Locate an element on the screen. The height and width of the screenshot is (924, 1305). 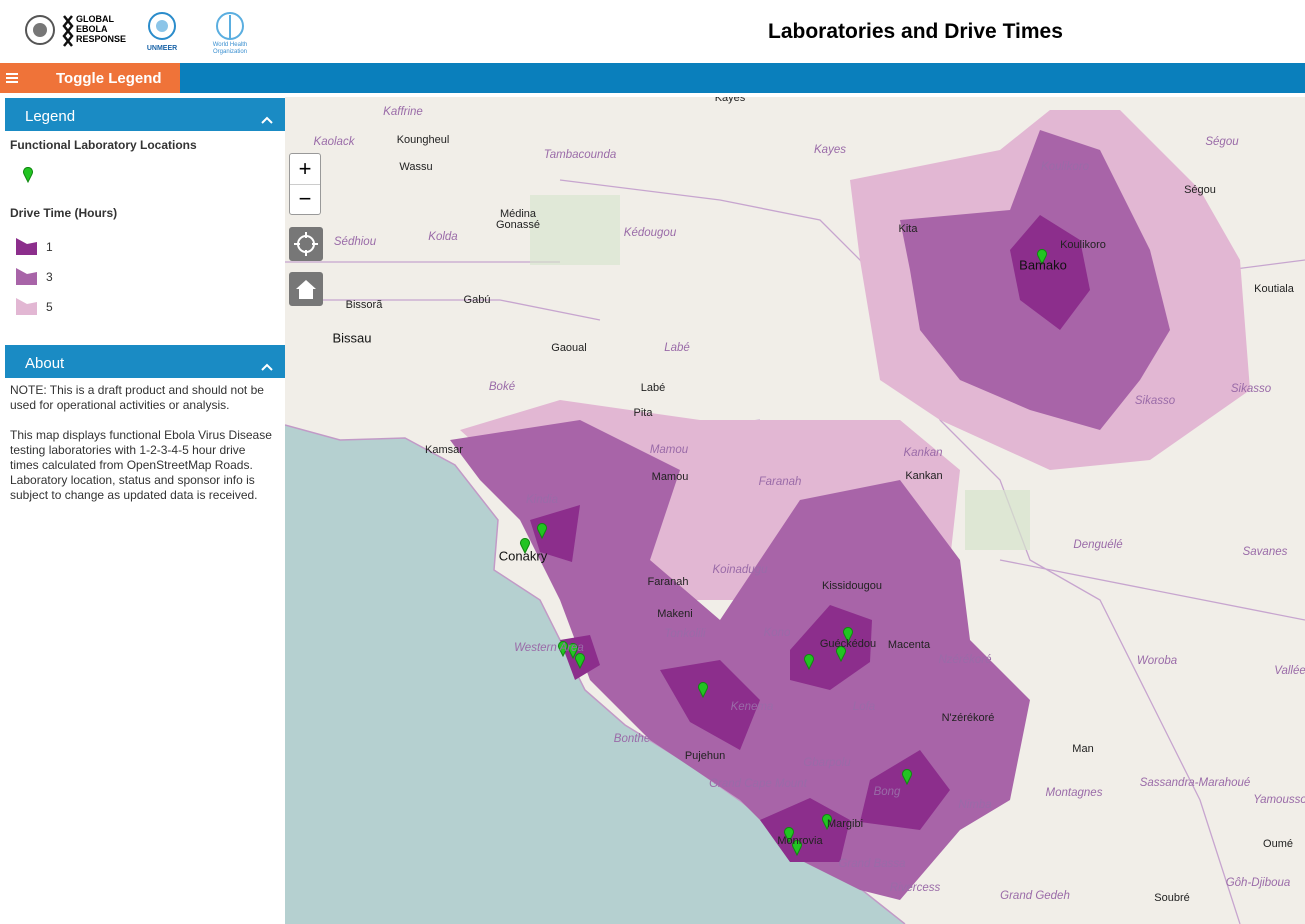
place-label: Kenema is located at coordinates (752, 707).